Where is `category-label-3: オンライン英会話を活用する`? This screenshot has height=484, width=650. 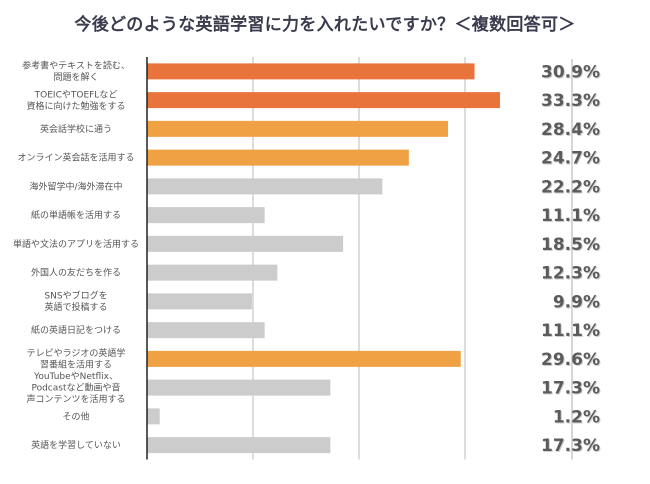 category-label-3: オンライン英会話を活用する is located at coordinates (75, 158).